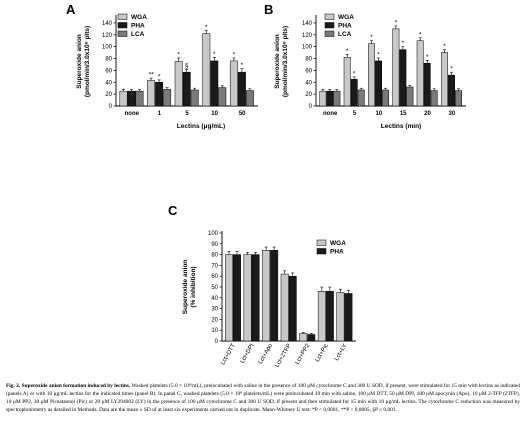 The height and width of the screenshot is (439, 526). Describe the element at coordinates (214, 320) in the screenshot. I see `y-tick-label-c: 20` at that location.